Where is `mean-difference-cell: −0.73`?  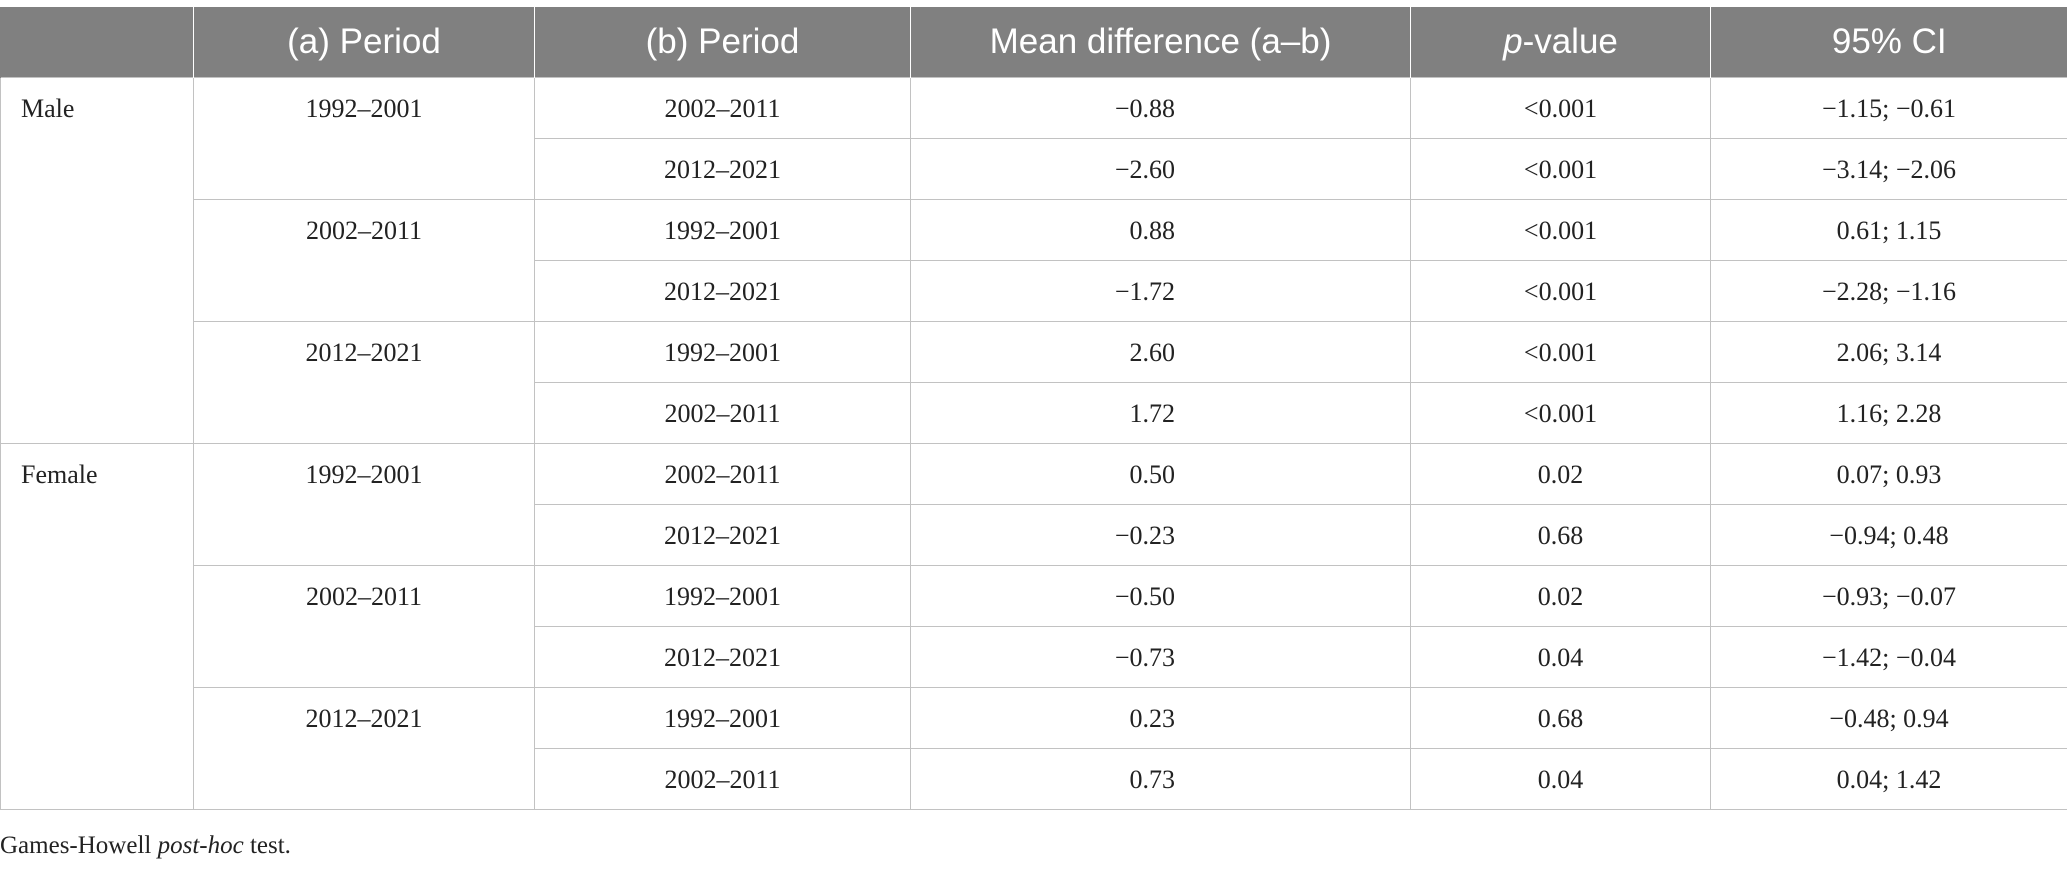
mean-difference-cell: −0.73 is located at coordinates (1160, 657).